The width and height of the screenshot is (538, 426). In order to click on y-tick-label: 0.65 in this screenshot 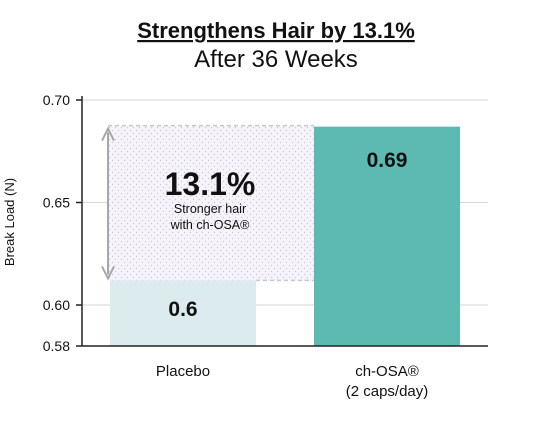, I will do `click(56, 203)`.